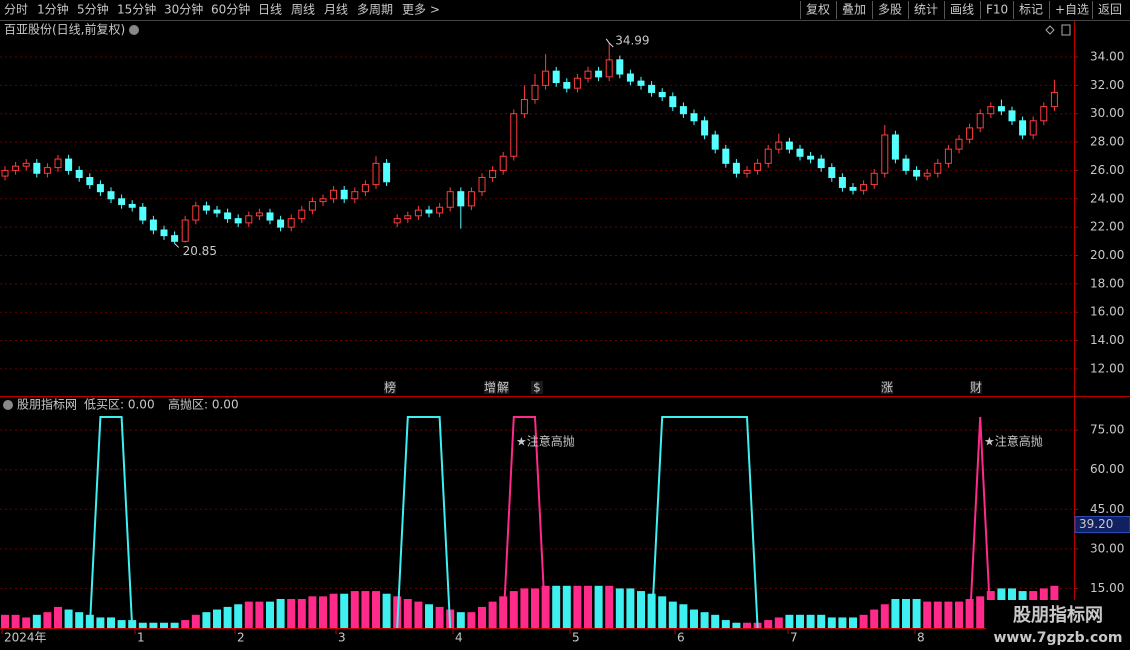 This screenshot has width=1130, height=650. I want to click on toolbar-tab: 5分钟, so click(93, 9).